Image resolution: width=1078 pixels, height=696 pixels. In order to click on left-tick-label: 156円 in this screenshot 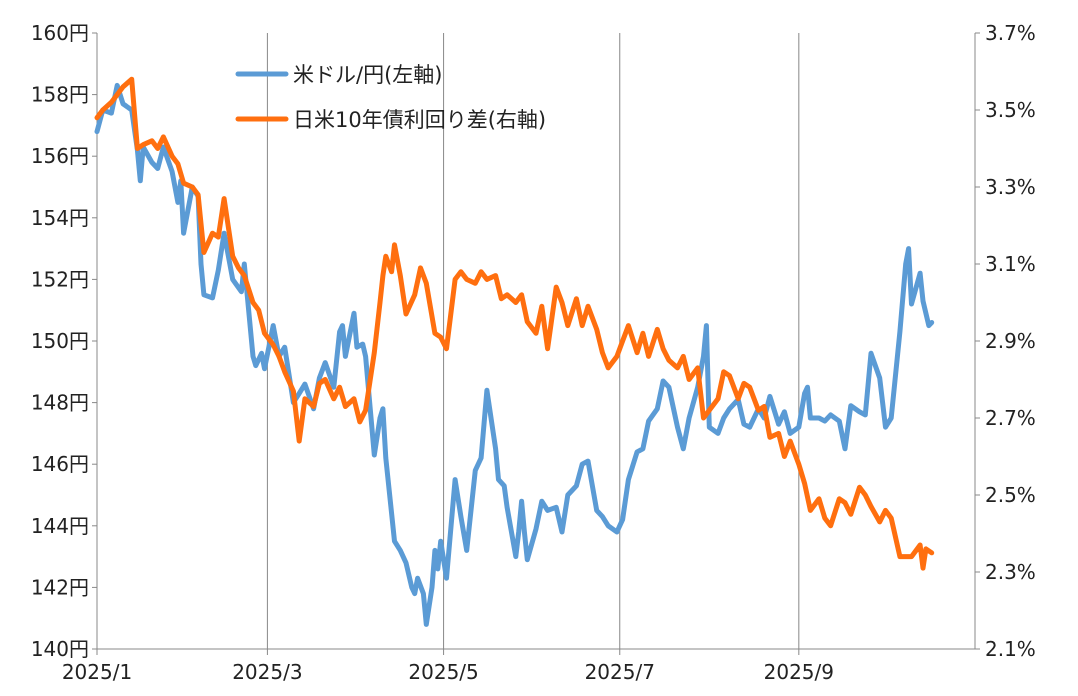, I will do `click(60, 156)`.